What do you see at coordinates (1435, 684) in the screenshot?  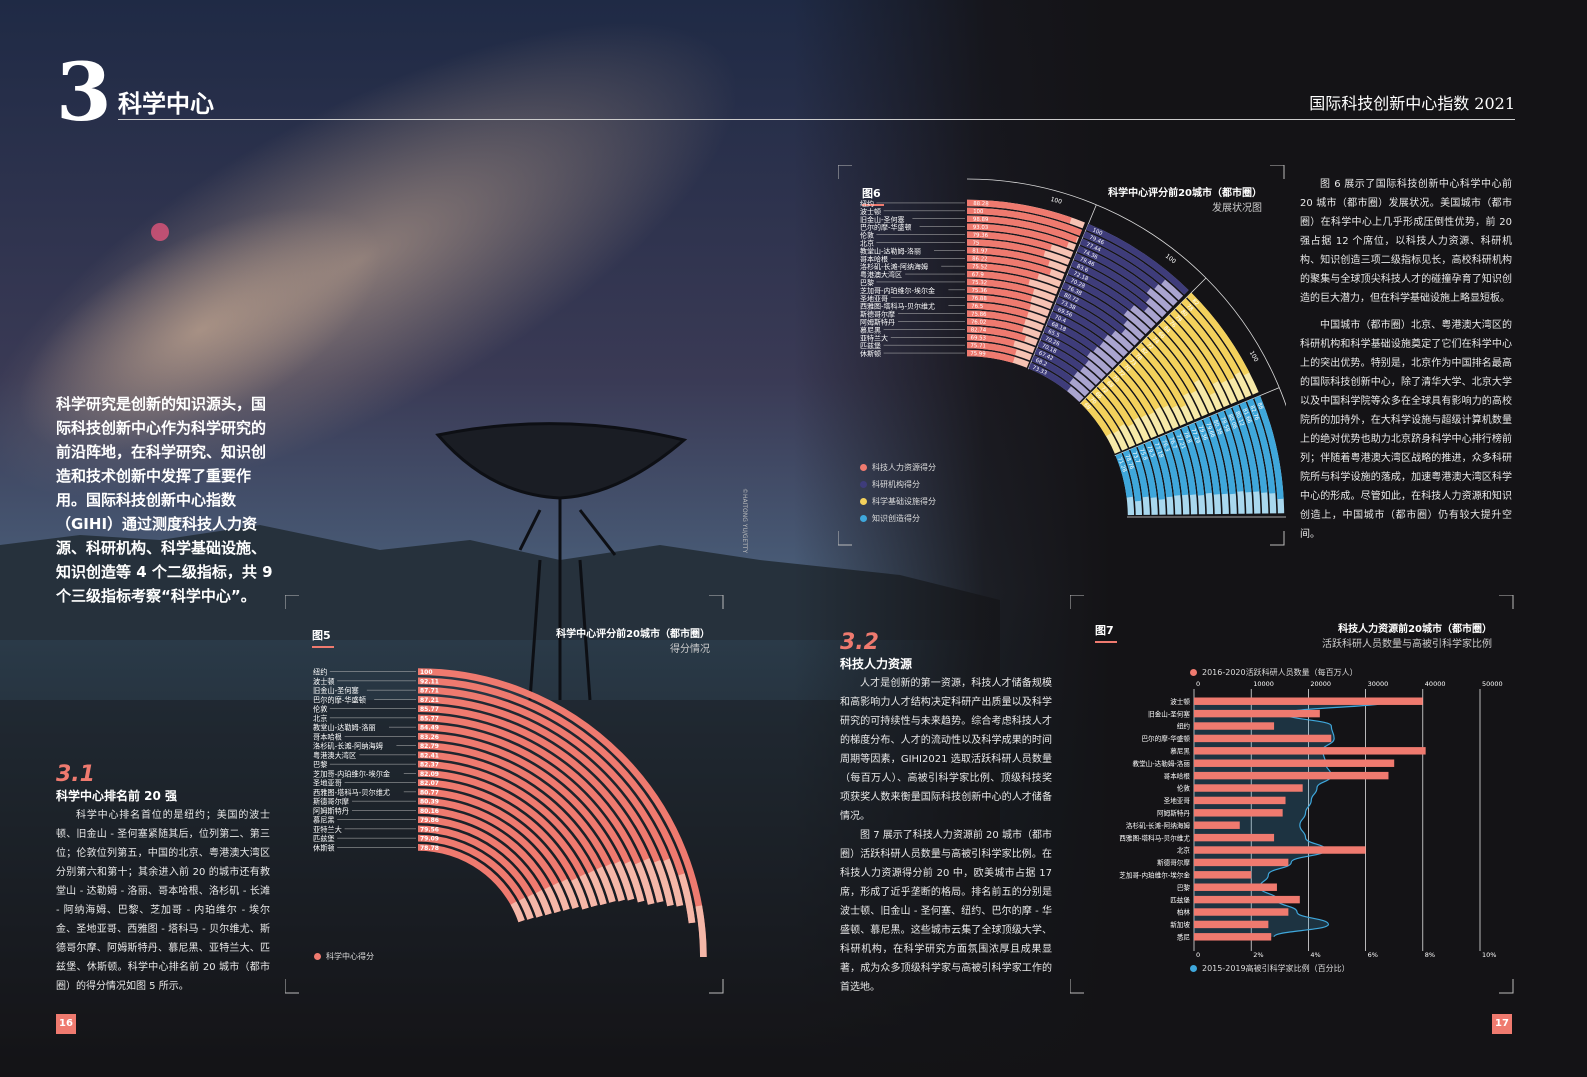 I see `fig7-x-tick-label: 40000` at bounding box center [1435, 684].